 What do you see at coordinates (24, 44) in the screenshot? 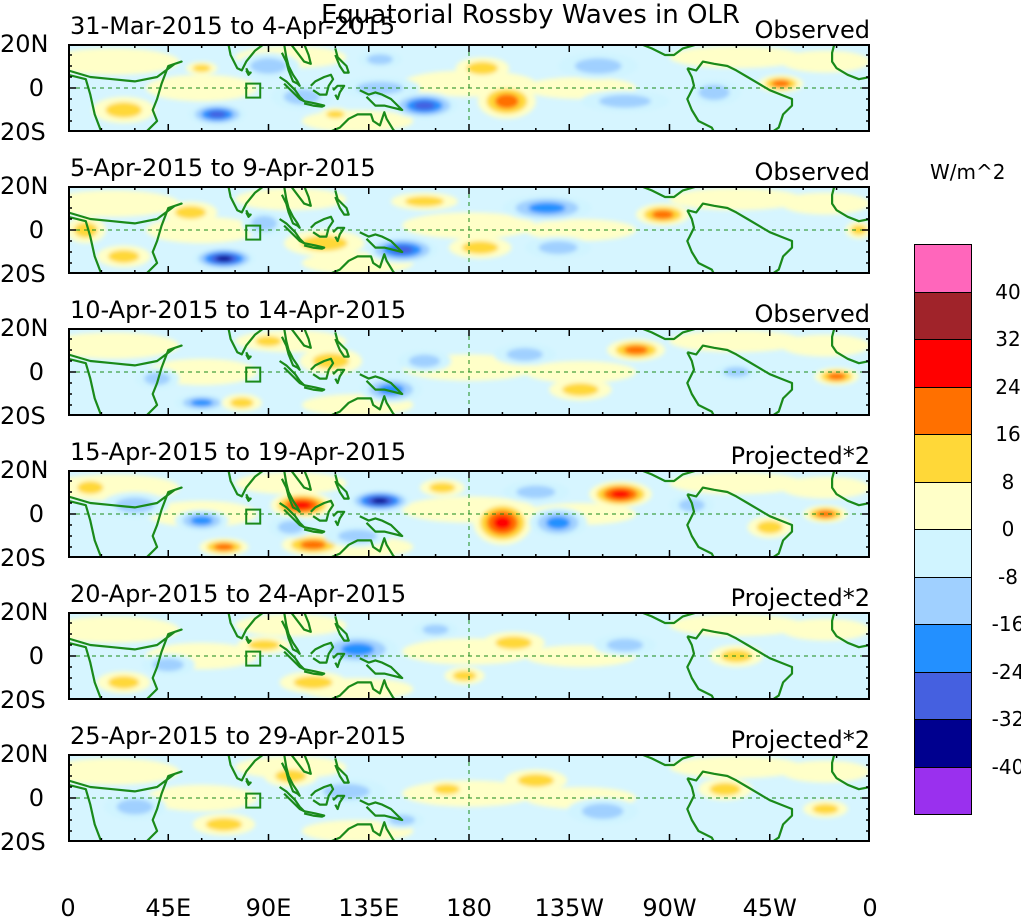
I see `lat-tick-label: 20N` at bounding box center [24, 44].